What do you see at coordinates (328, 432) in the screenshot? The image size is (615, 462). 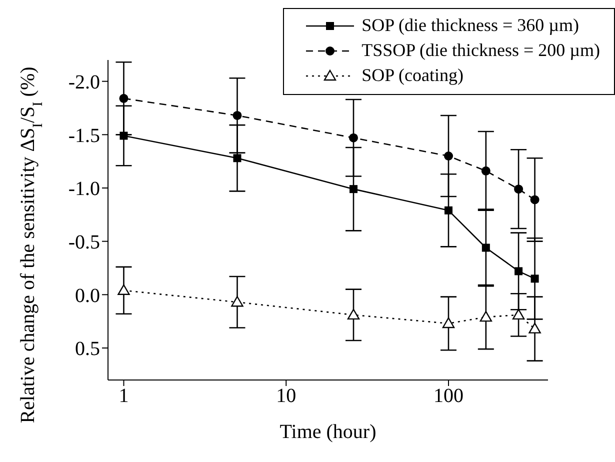 I see `x-axis-title: Time (hour)` at bounding box center [328, 432].